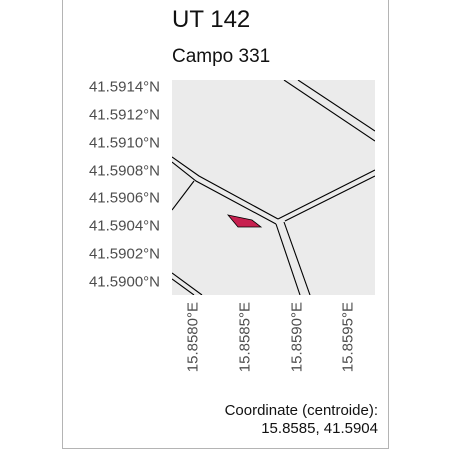 This screenshot has width=450, height=450. Describe the element at coordinates (124, 254) in the screenshot. I see `lat-label: 41.5902°N` at that location.